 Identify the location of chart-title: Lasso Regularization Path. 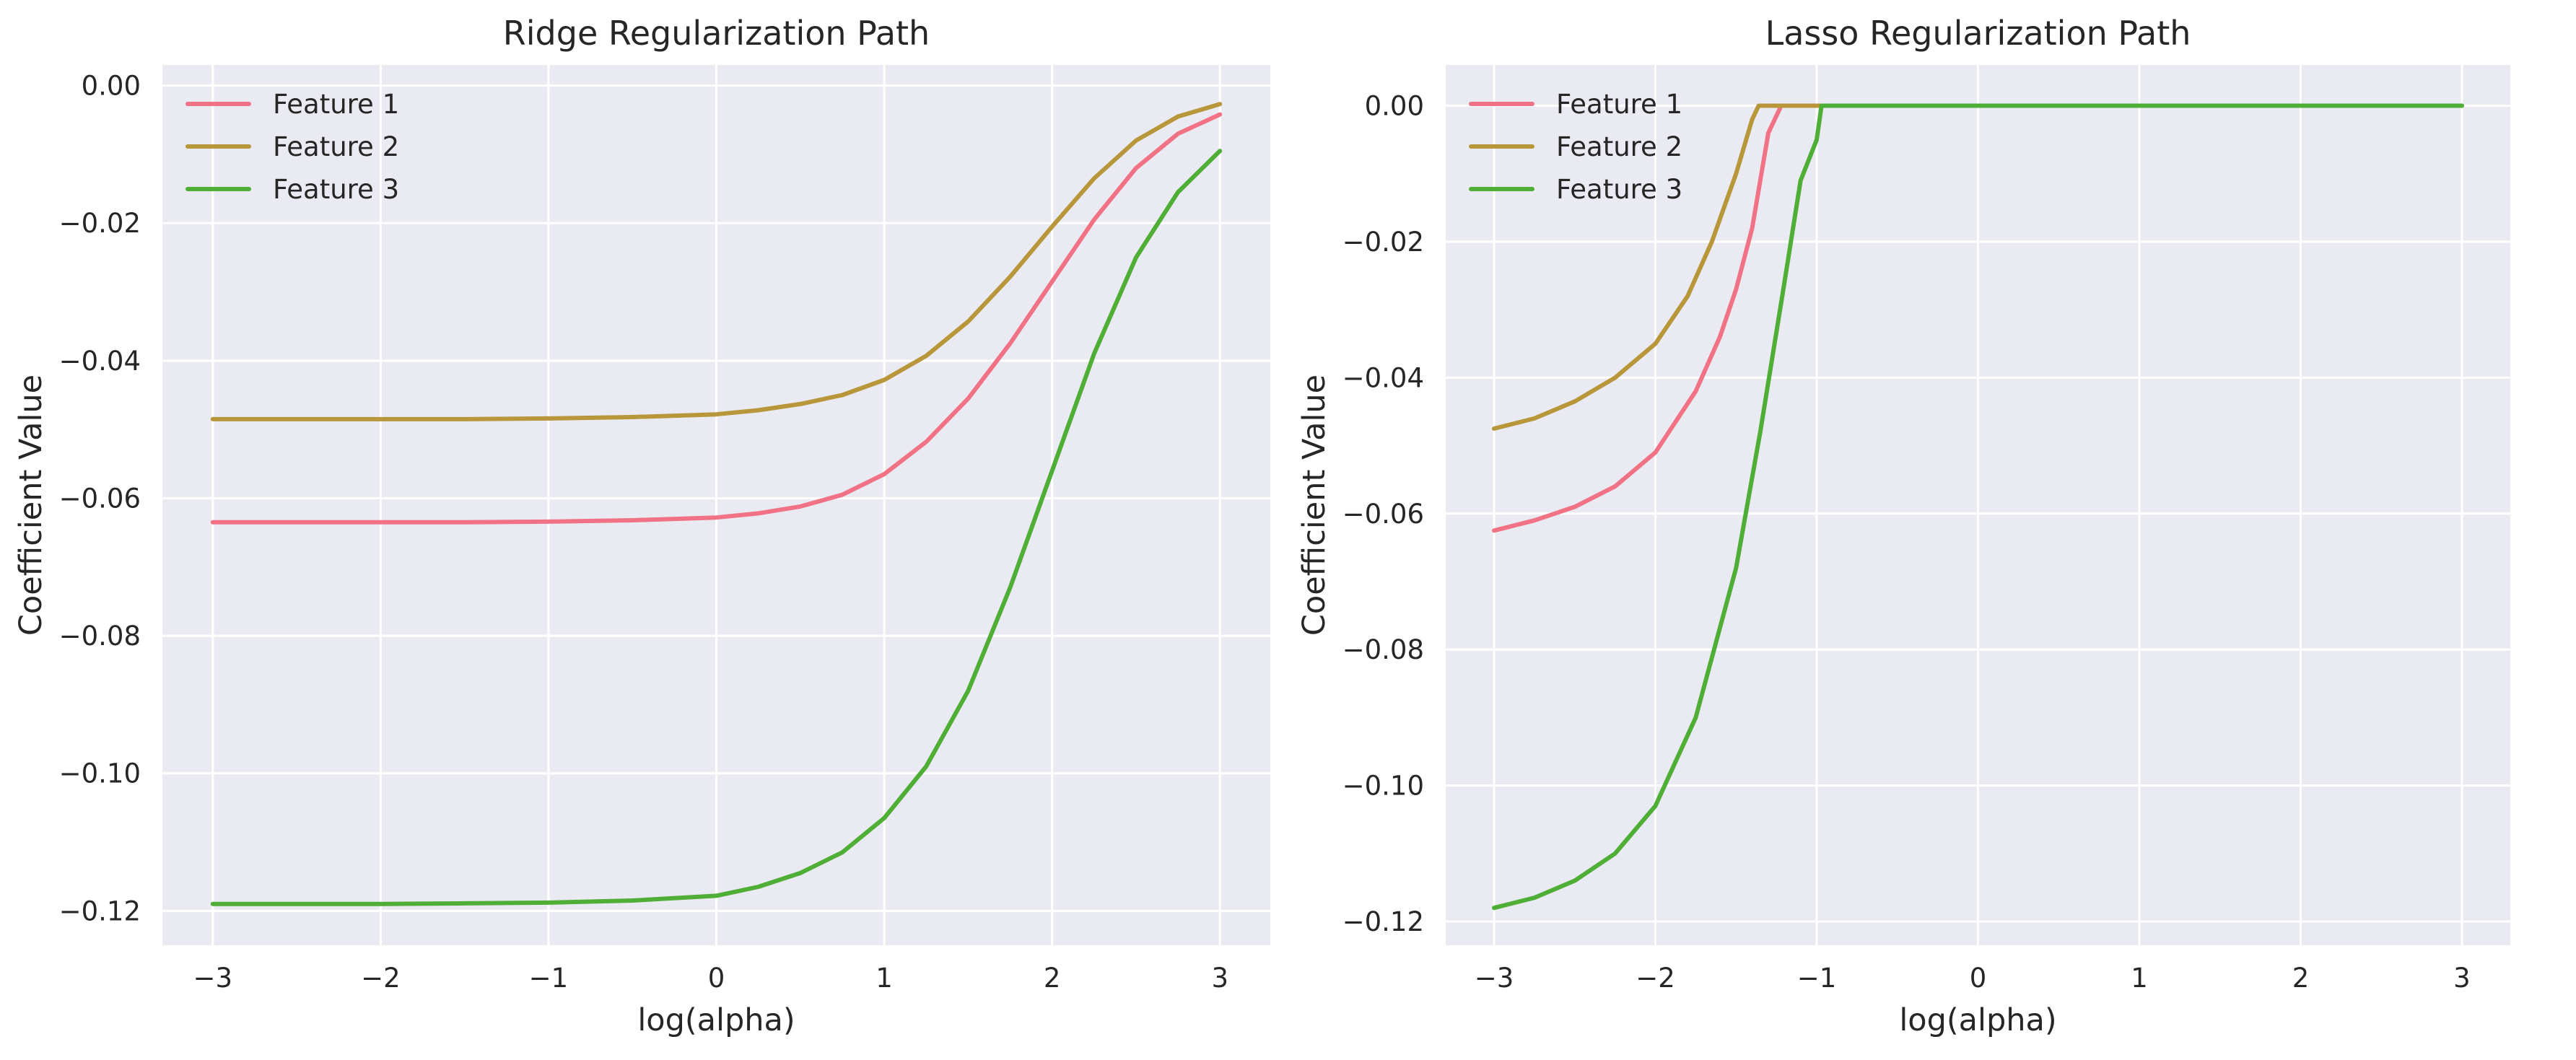
(1978, 33).